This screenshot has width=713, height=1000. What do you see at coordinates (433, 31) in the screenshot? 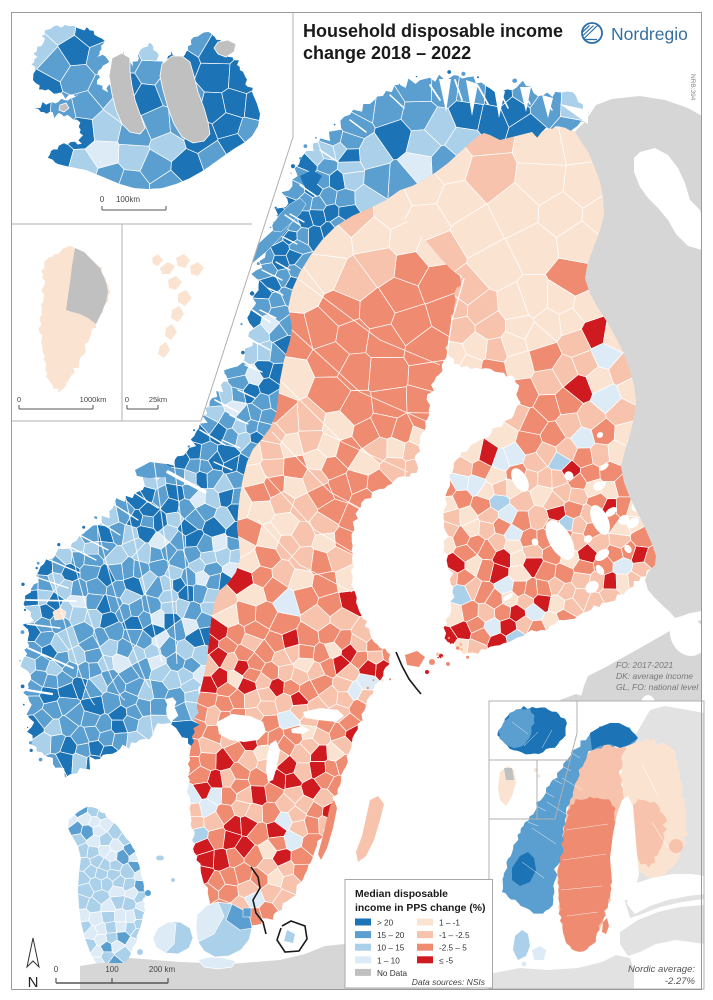
I see `svg-text: Household disposable income` at bounding box center [433, 31].